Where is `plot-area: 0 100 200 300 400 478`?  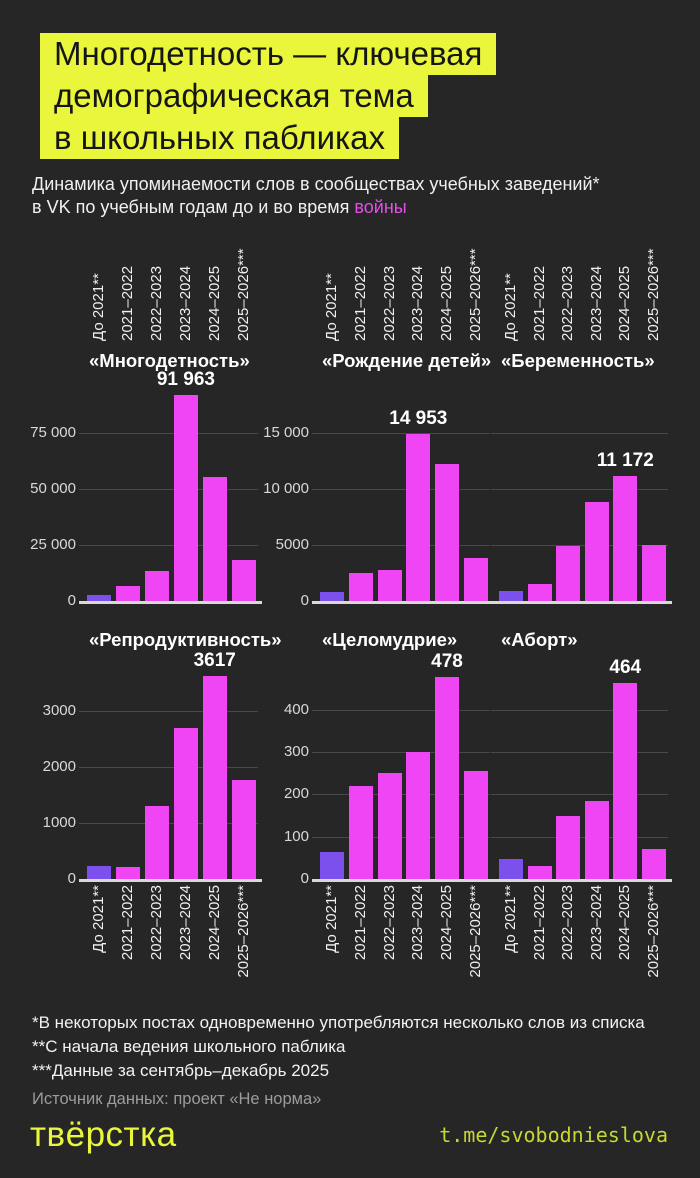
plot-area: 0 100 200 300 400 478 is located at coordinates (389, 769).